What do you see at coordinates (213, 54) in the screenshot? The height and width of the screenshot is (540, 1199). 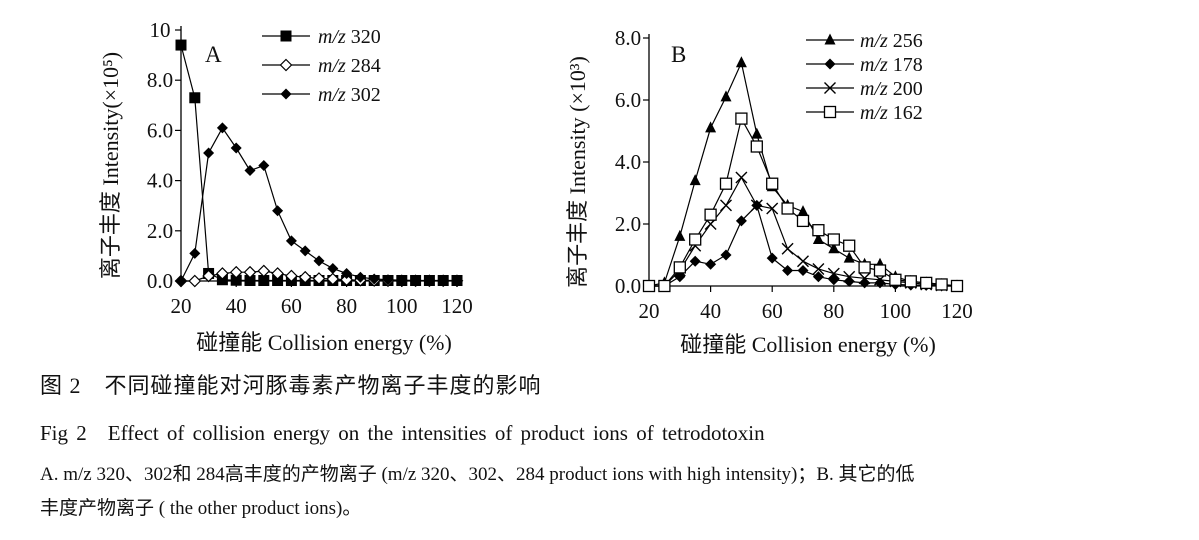 I see `panel-label: A` at bounding box center [213, 54].